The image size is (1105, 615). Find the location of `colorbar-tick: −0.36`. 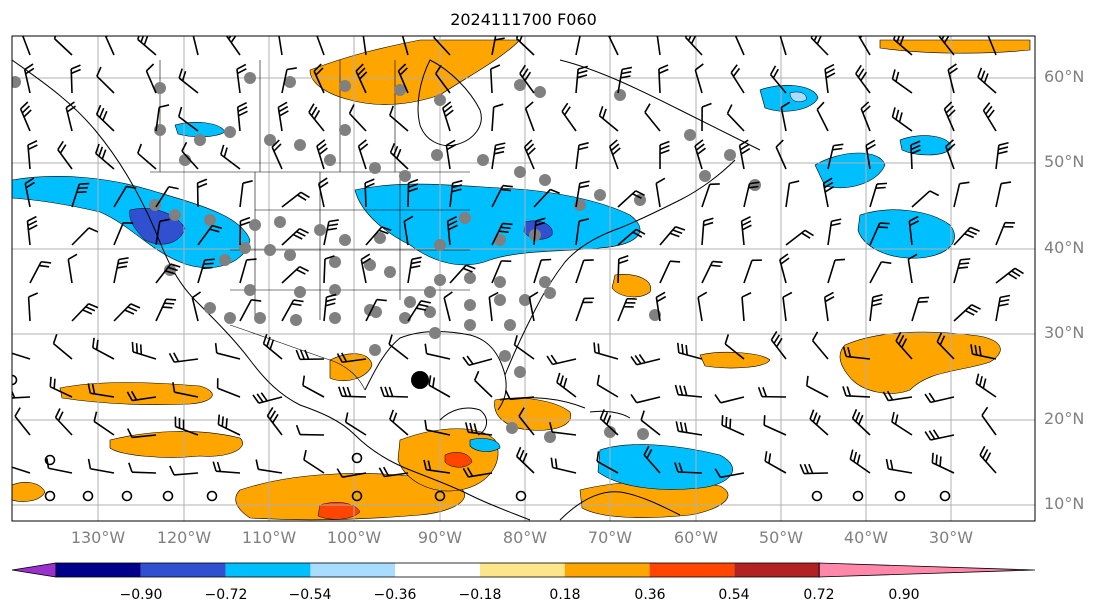

colorbar-tick: −0.36 is located at coordinates (395, 595).